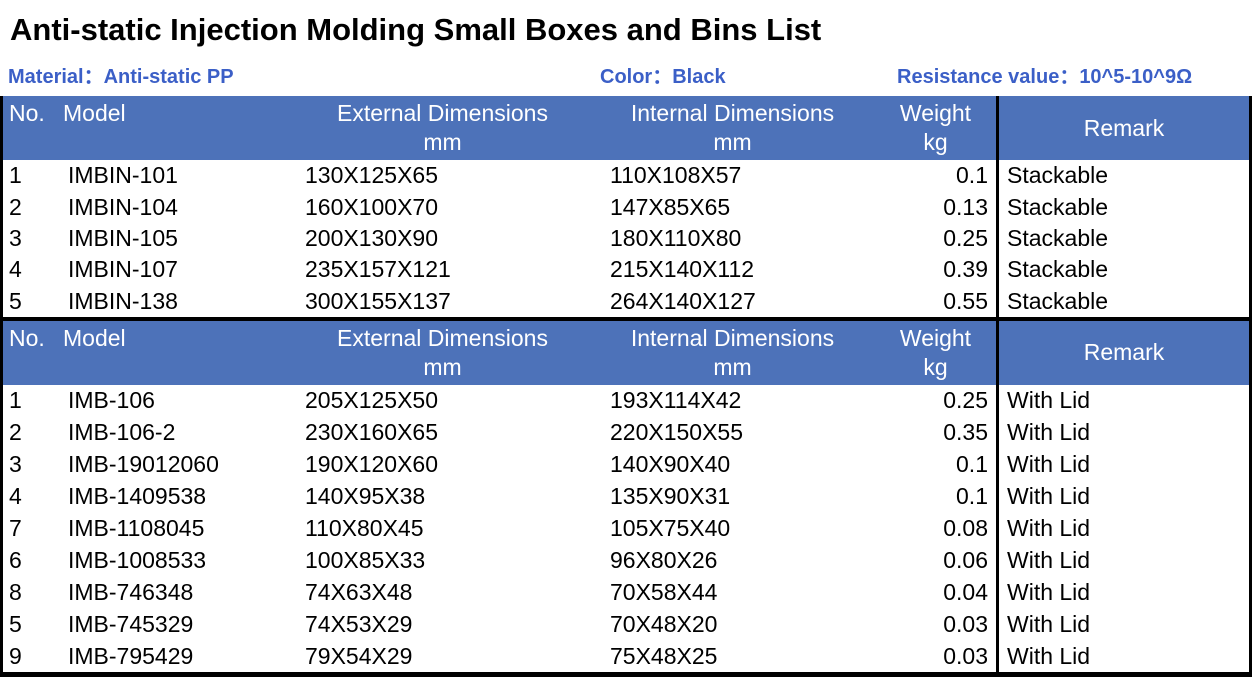 The height and width of the screenshot is (678, 1252). What do you see at coordinates (122, 432) in the screenshot?
I see `cell-model: IMB-106-2` at bounding box center [122, 432].